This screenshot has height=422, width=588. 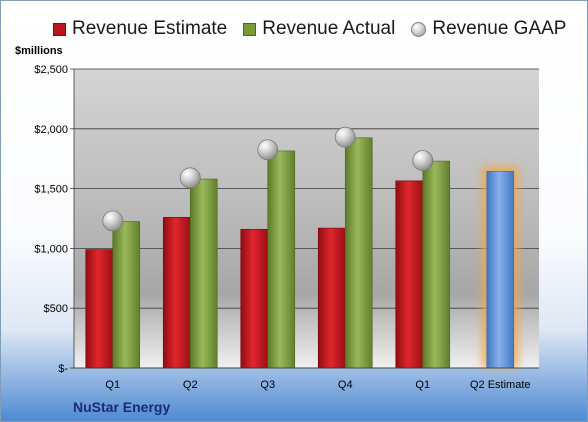 I want to click on y-axis-ticks: $- $500 $1,000 $1,500 $2,000 $2,500, so click(x=54, y=219).